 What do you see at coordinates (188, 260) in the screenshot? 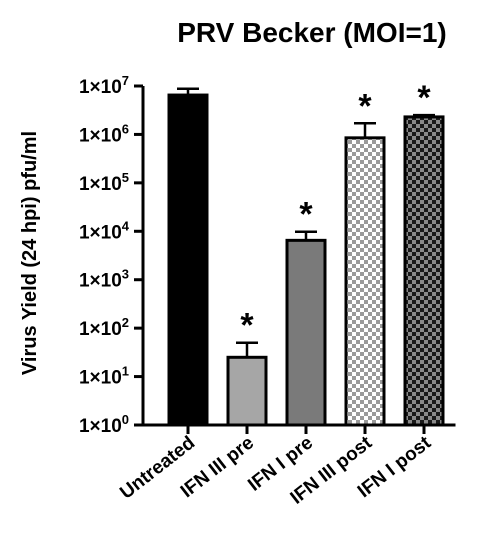
I see `bar-untreated` at bounding box center [188, 260].